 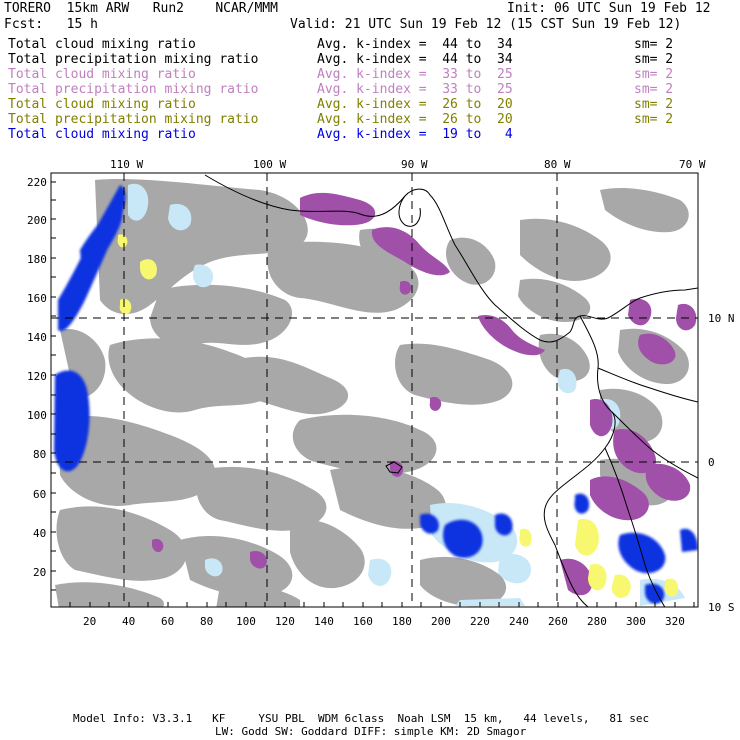 What do you see at coordinates (40, 494) in the screenshot?
I see `y-tick-label: 60` at bounding box center [40, 494].